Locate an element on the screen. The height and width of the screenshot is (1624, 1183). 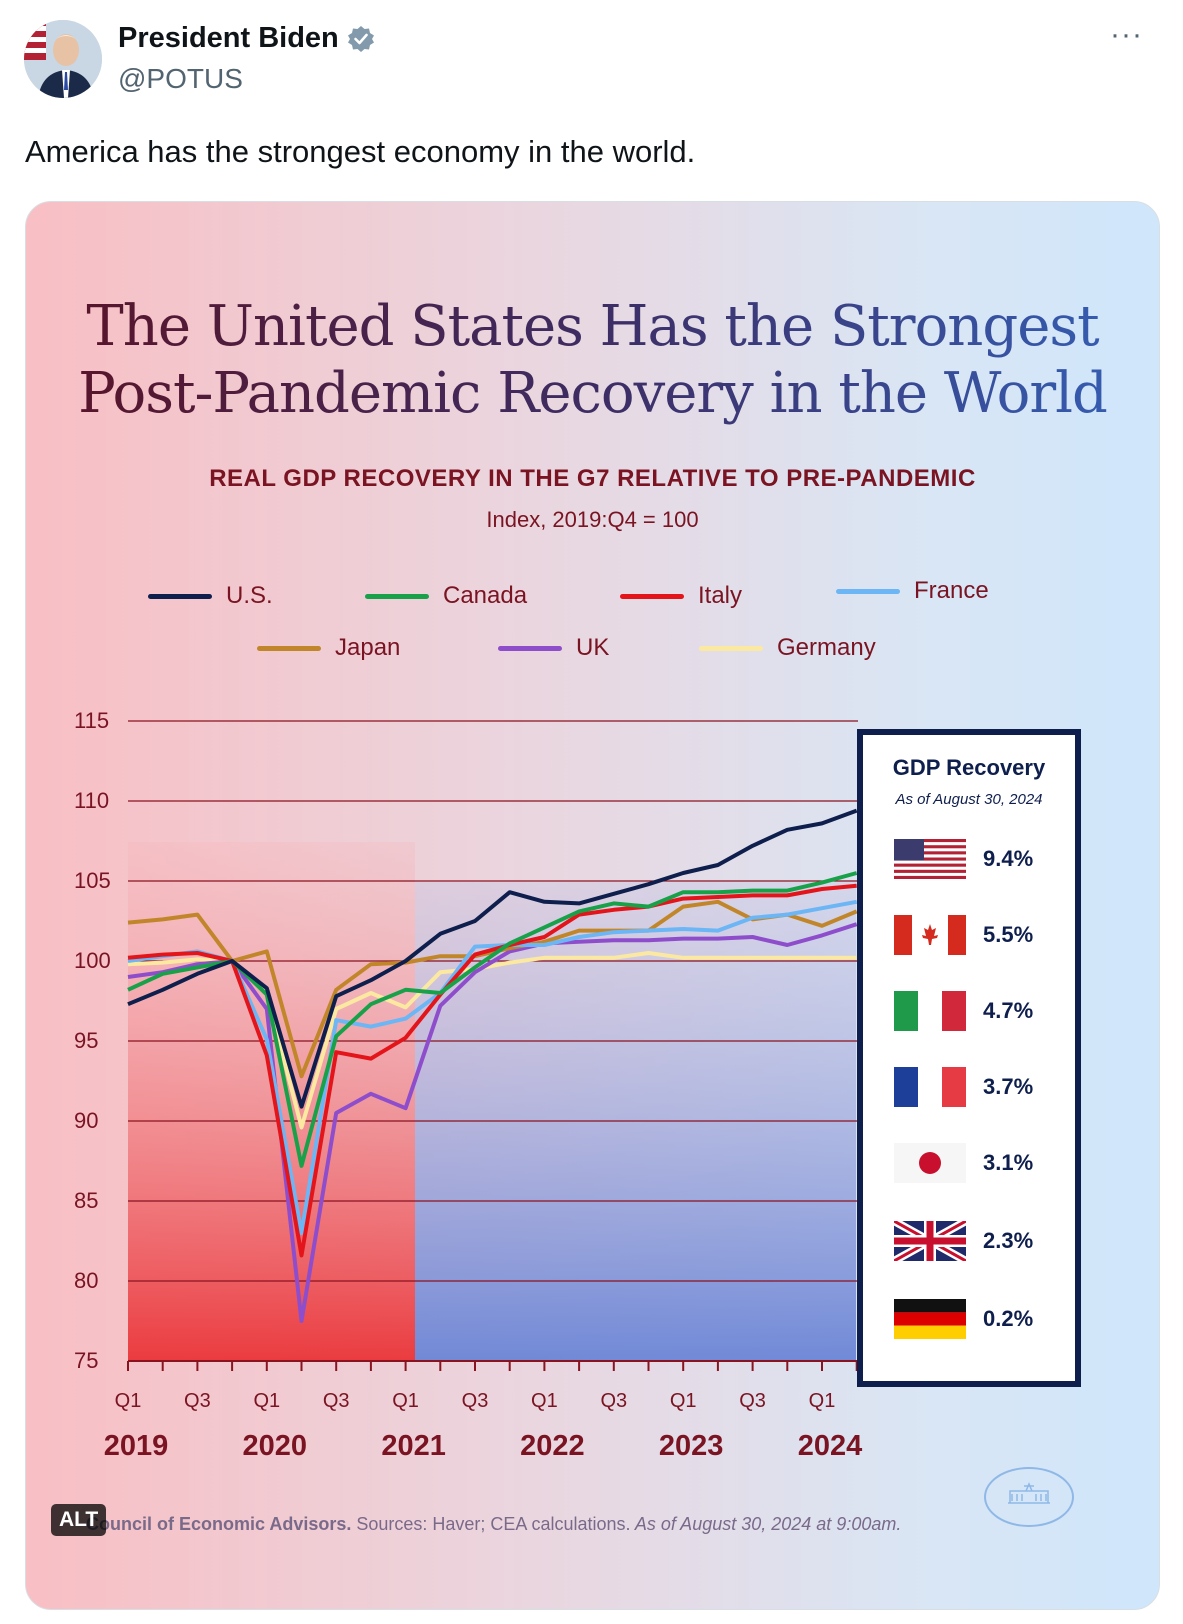
pct-us: 9.4% is located at coordinates (1008, 858).